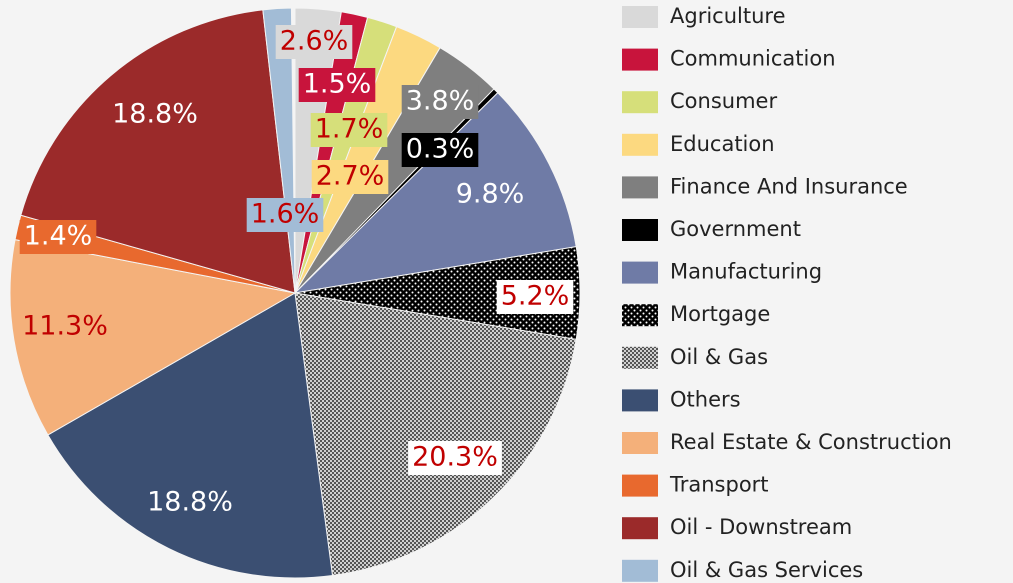 The image size is (1013, 583). Describe the element at coordinates (719, 485) in the screenshot. I see `legend-label: Transport` at that location.